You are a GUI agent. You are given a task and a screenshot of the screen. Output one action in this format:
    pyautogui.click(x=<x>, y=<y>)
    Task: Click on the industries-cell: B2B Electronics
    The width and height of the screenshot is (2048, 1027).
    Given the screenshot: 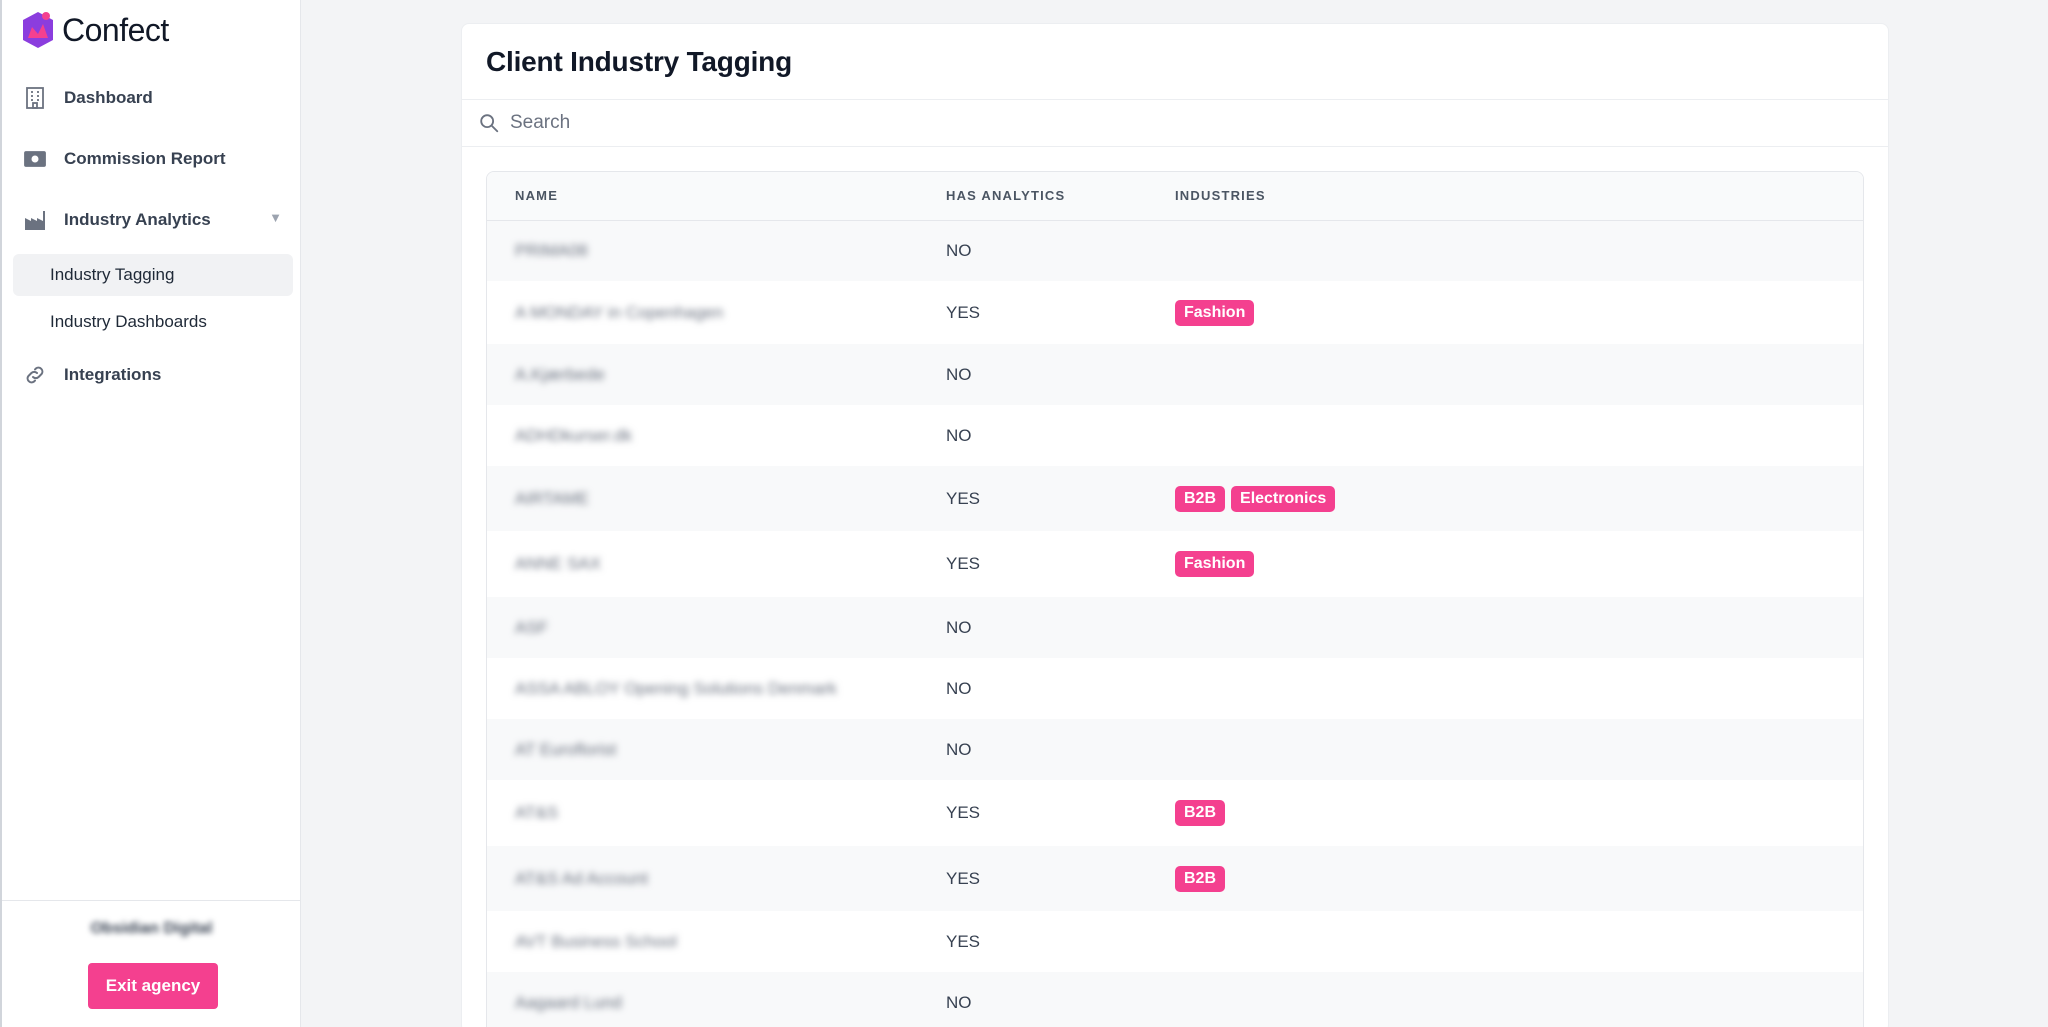 What is the action you would take?
    pyautogui.click(x=1519, y=498)
    